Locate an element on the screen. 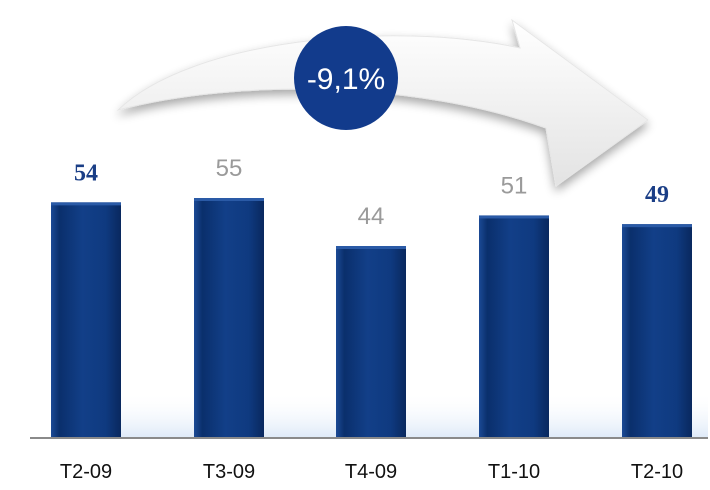 Image resolution: width=710 pixels, height=490 pixels. category-label-T4-09: T4-09 is located at coordinates (371, 472).